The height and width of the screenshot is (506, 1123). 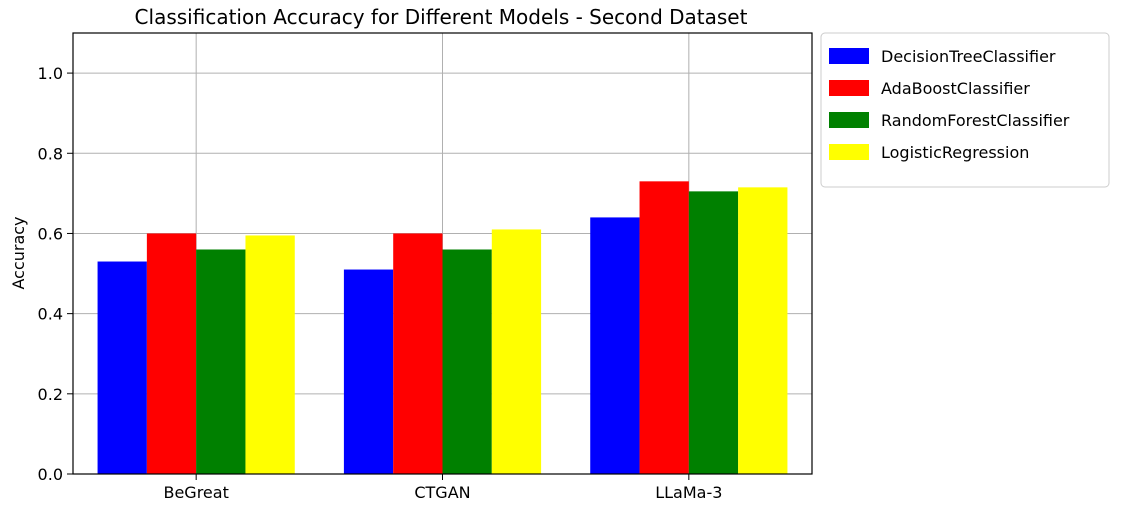 I want to click on legend-box, so click(x=965, y=110).